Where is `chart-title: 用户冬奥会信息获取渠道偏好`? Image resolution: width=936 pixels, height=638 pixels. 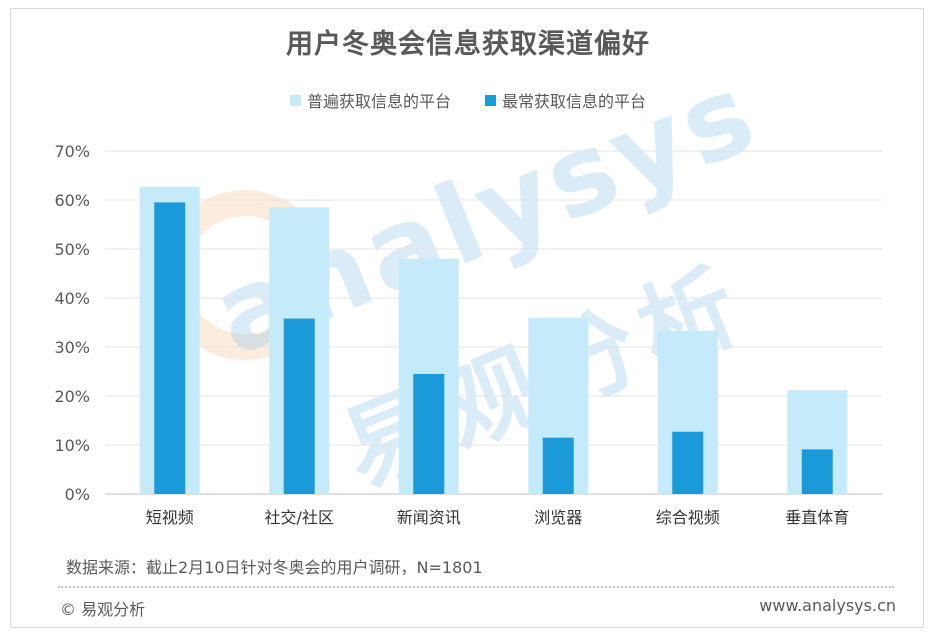 chart-title: 用户冬奥会信息获取渠道偏好 is located at coordinates (468, 44).